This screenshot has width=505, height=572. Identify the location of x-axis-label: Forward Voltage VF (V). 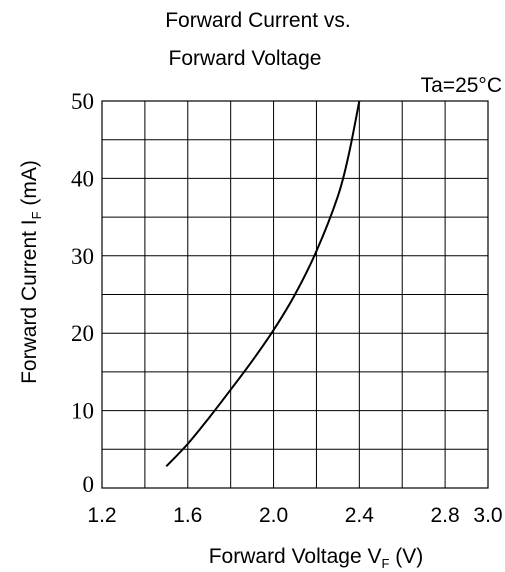
(316, 558).